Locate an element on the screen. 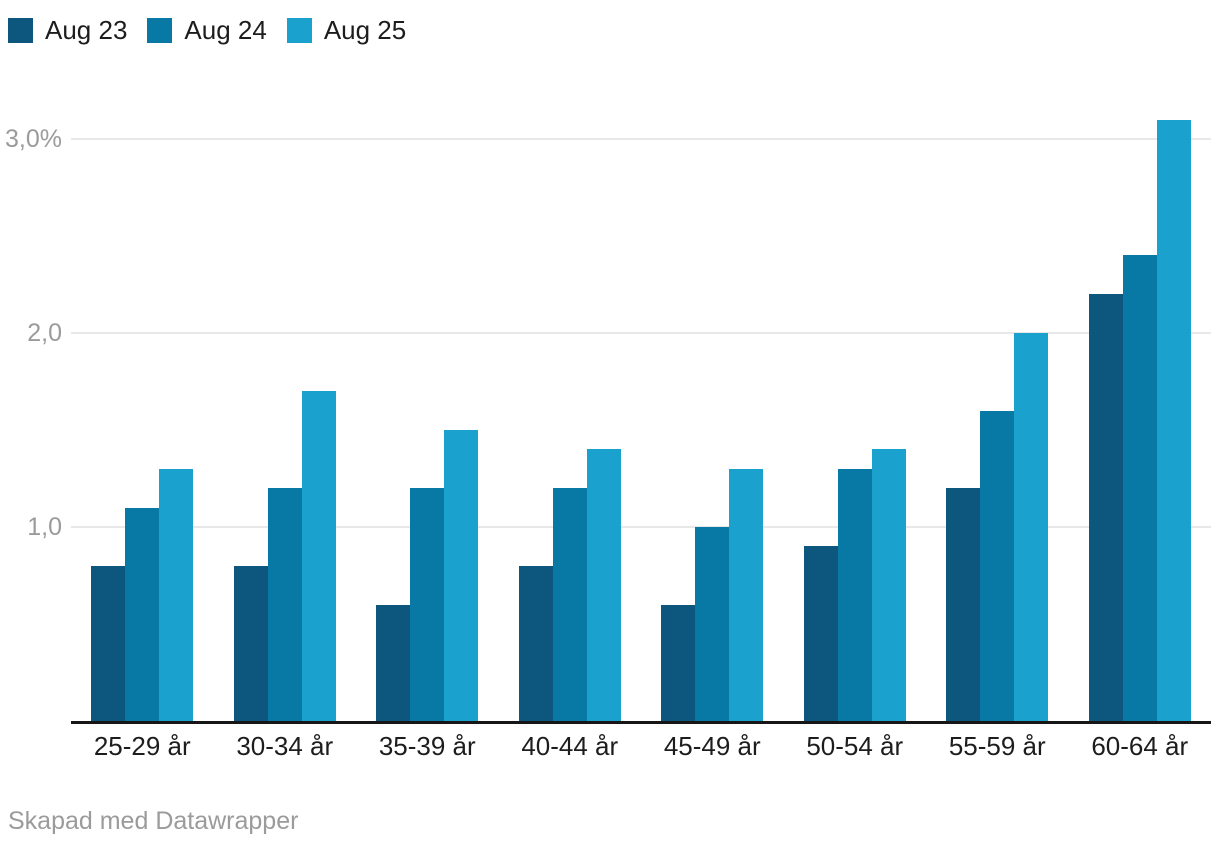 The width and height of the screenshot is (1220, 844). y-axis-tick-label: 1,0 is located at coordinates (44, 527).